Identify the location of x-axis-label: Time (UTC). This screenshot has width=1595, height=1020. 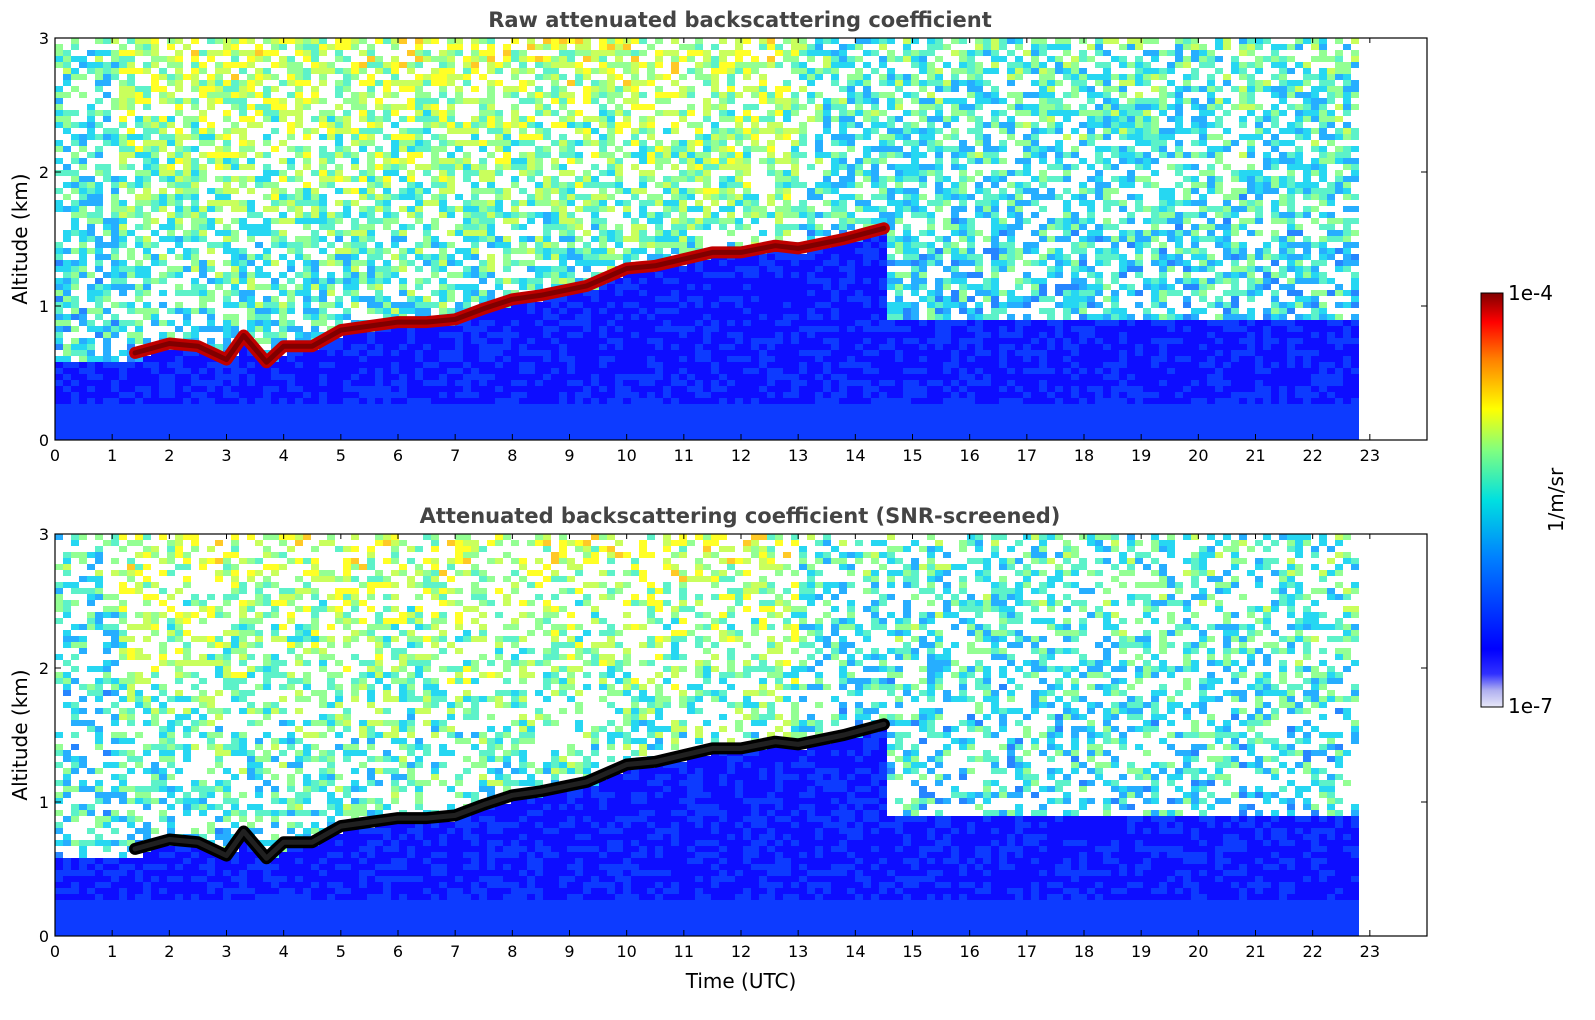
(741, 981).